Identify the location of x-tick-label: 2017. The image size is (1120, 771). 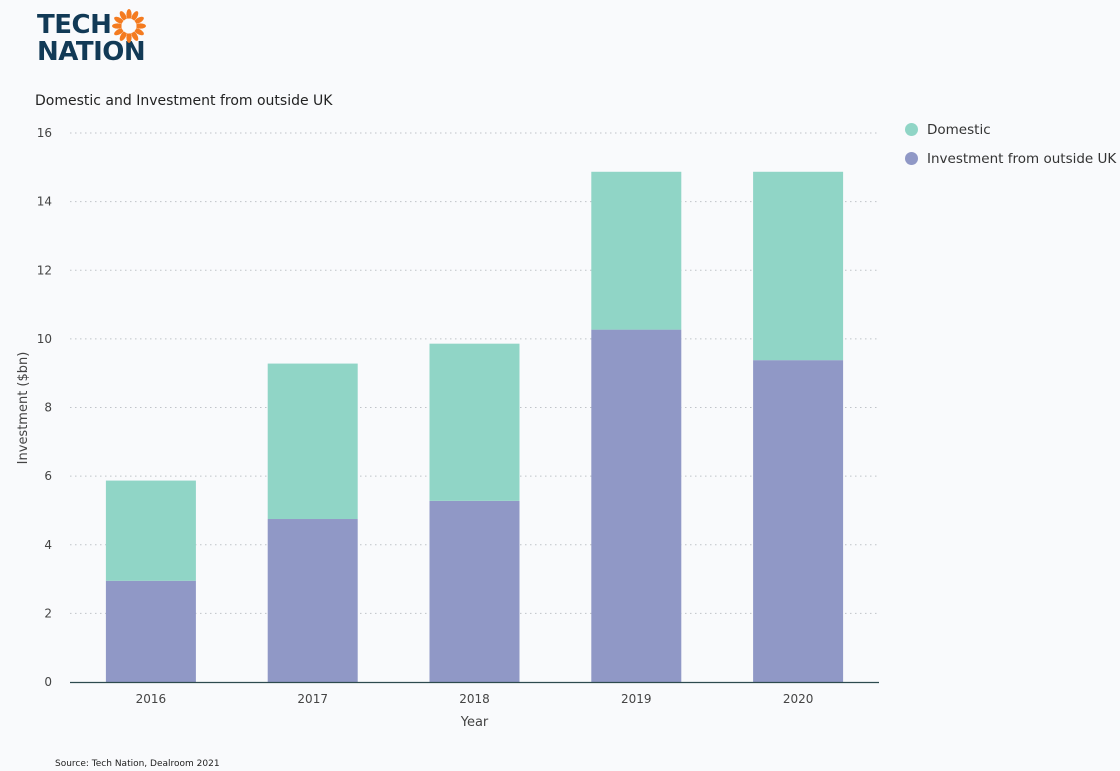
(312, 699).